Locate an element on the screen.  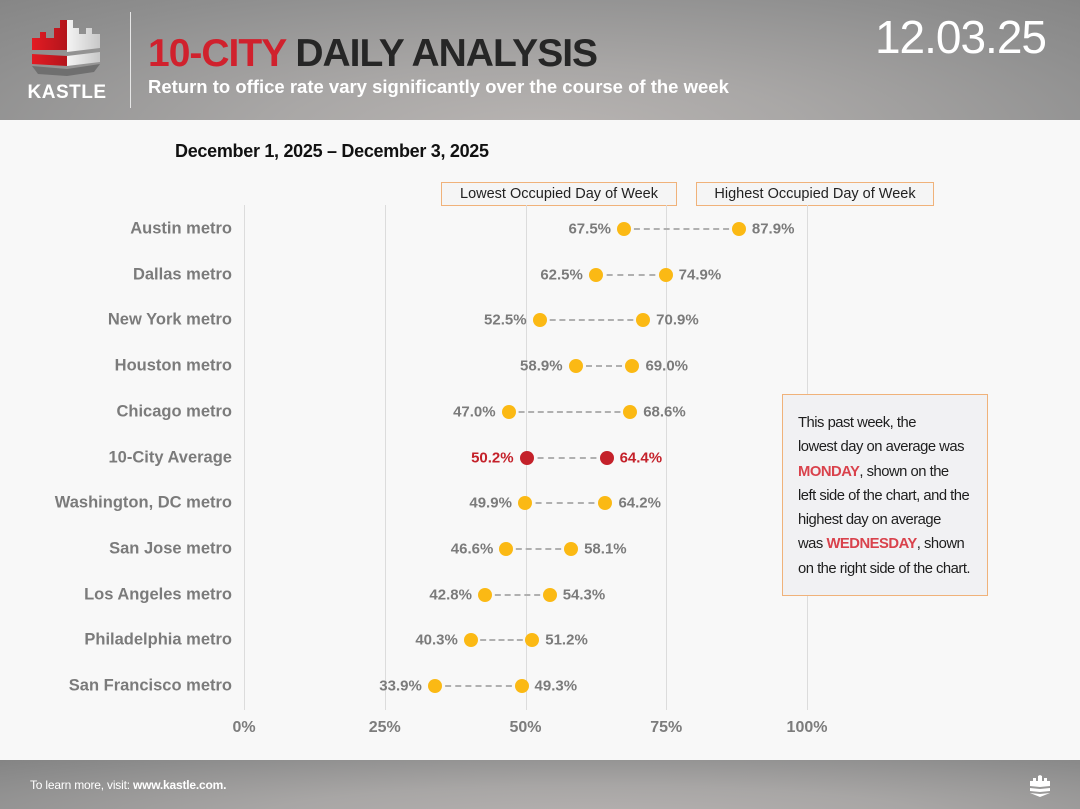
high-value-label: 58.1% is located at coordinates (605, 549).